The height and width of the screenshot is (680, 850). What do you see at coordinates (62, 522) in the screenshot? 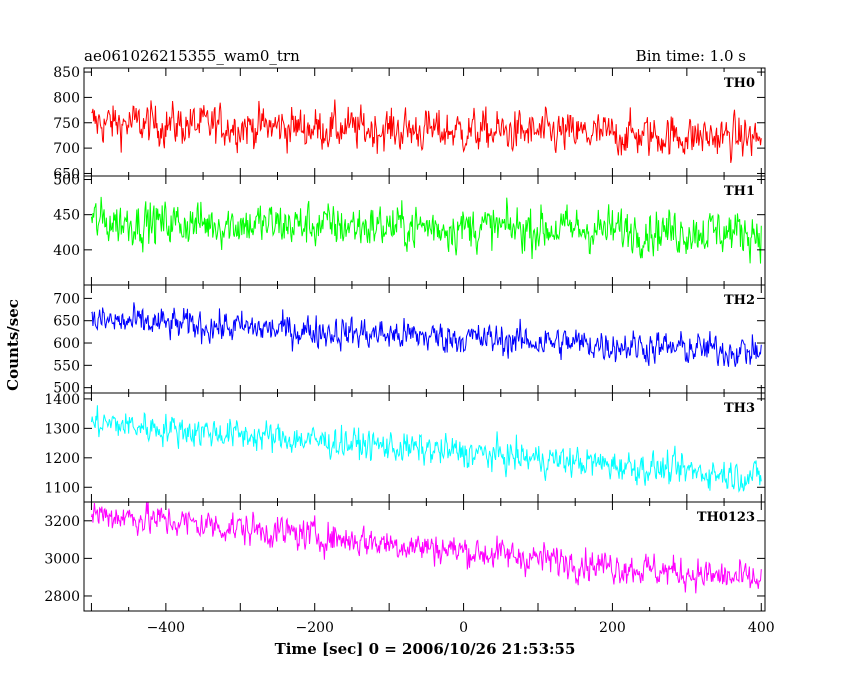
I see `y-tick-label: 3200` at bounding box center [62, 522].